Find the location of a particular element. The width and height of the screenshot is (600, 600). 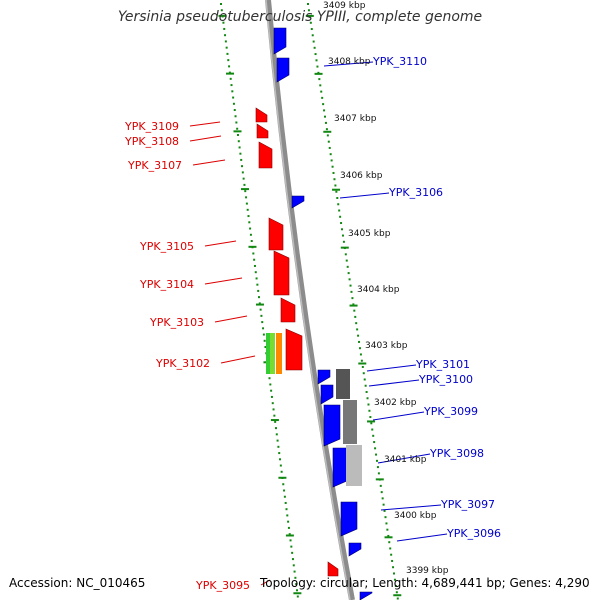

gene-label-ypk_3098: YPK_3098 is located at coordinates (456, 453).